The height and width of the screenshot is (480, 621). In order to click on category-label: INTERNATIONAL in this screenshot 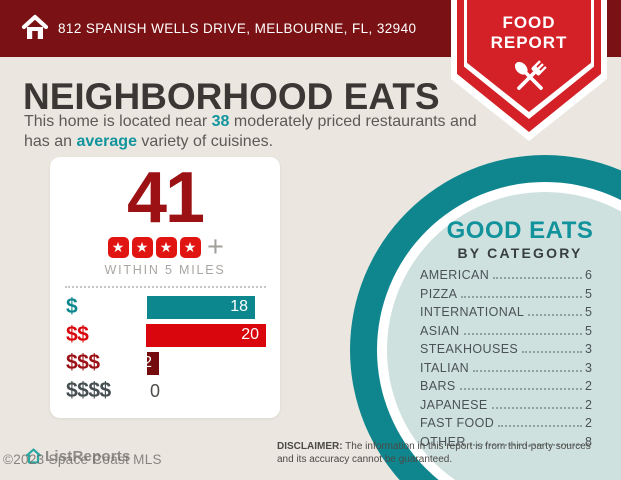, I will do `click(472, 312)`.